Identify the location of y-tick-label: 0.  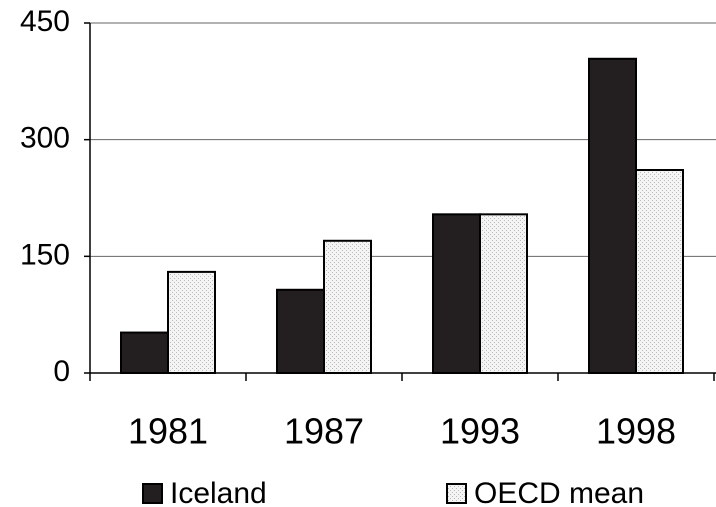
(61, 371).